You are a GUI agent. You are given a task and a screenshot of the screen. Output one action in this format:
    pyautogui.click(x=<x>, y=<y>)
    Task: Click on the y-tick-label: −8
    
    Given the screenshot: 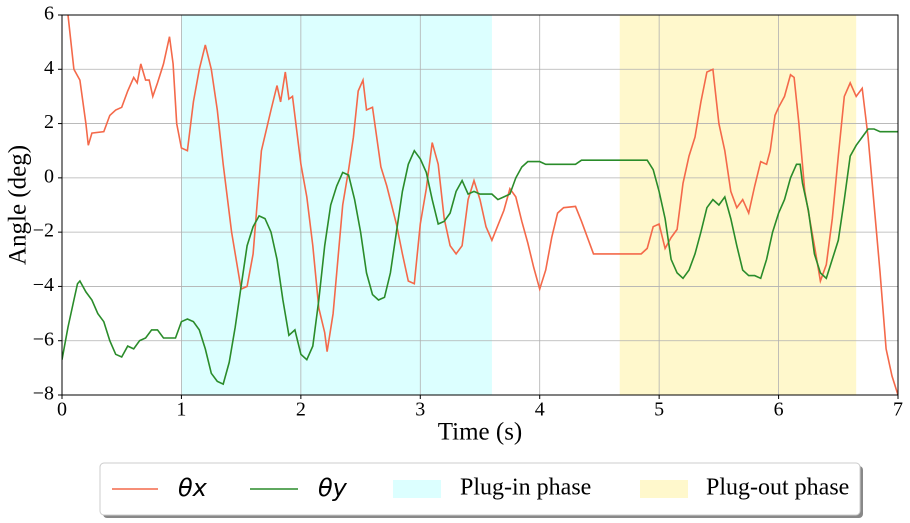 What is the action you would take?
    pyautogui.click(x=43, y=394)
    